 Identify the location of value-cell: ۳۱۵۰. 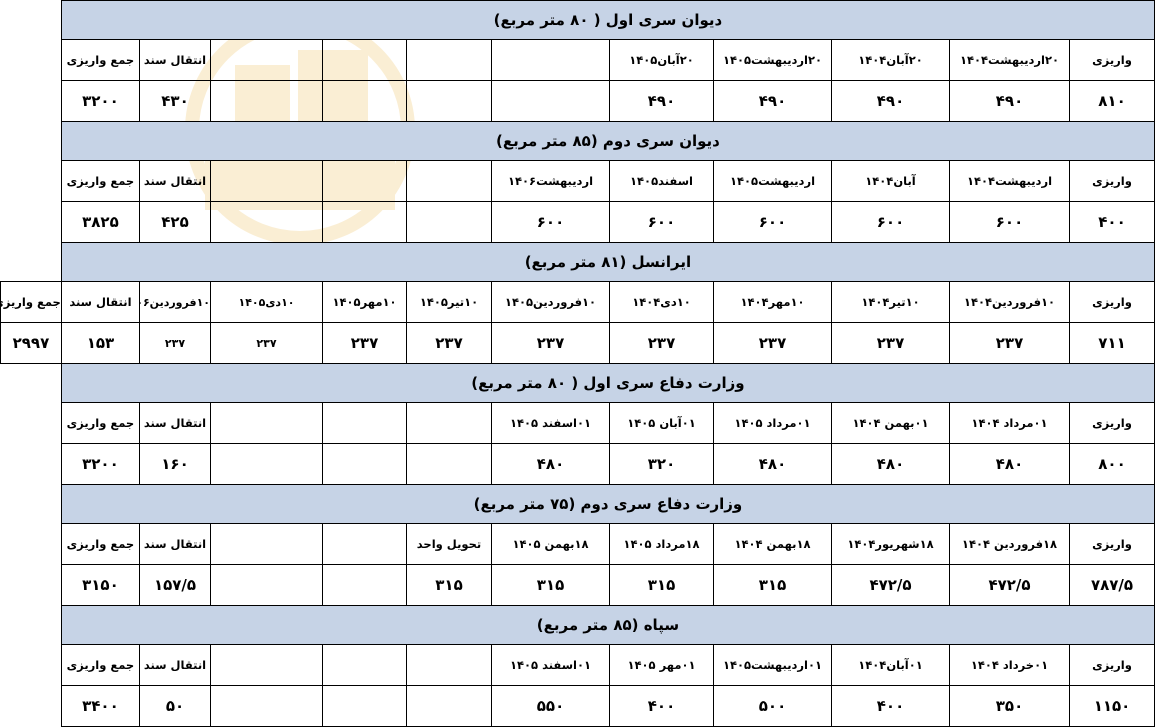
(100, 585).